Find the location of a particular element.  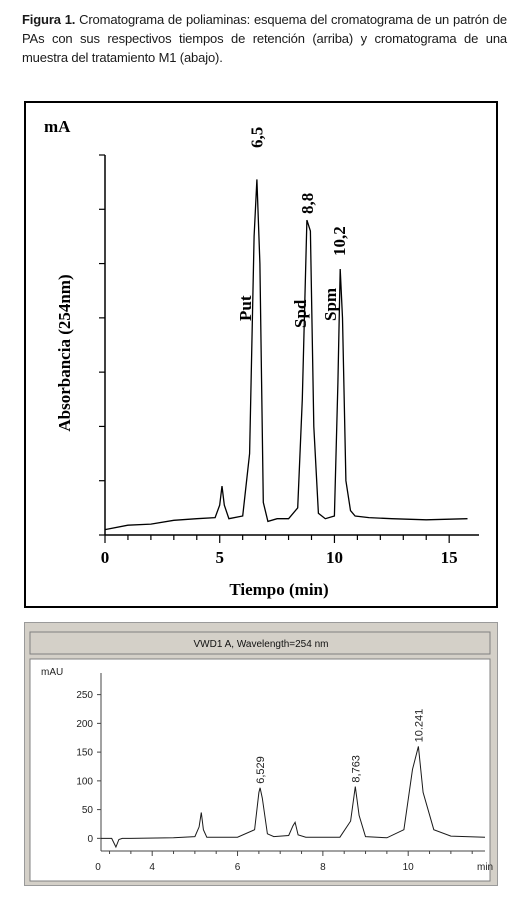

peak-annotation: 8,8 is located at coordinates (307, 203).